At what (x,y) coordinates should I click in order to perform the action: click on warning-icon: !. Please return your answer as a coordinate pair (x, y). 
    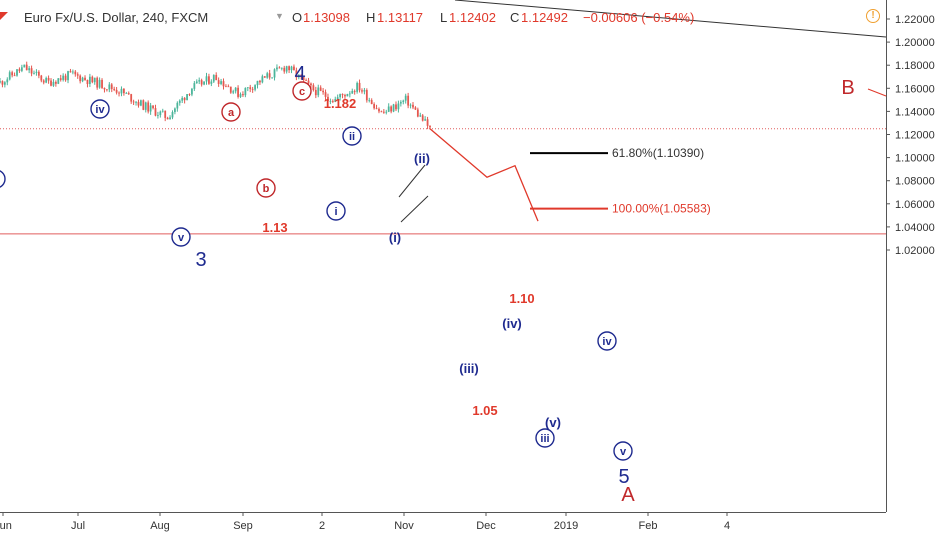
    Looking at the image, I should click on (873, 16).